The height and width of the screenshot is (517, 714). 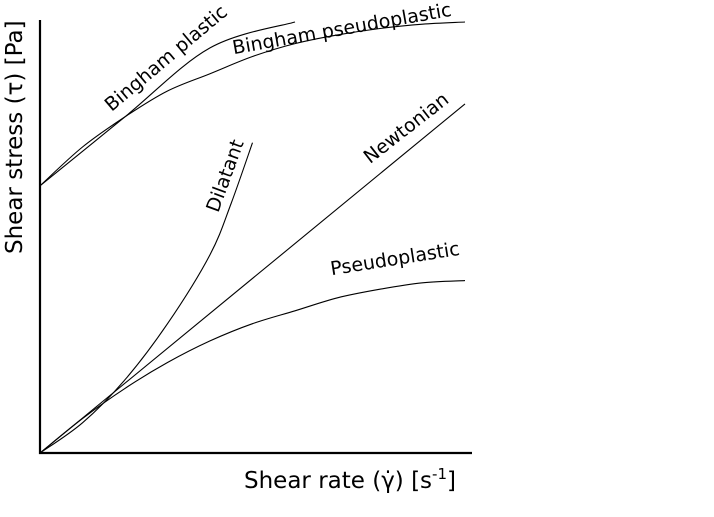 What do you see at coordinates (225, 176) in the screenshot?
I see `label-dilatant: Dilatant` at bounding box center [225, 176].